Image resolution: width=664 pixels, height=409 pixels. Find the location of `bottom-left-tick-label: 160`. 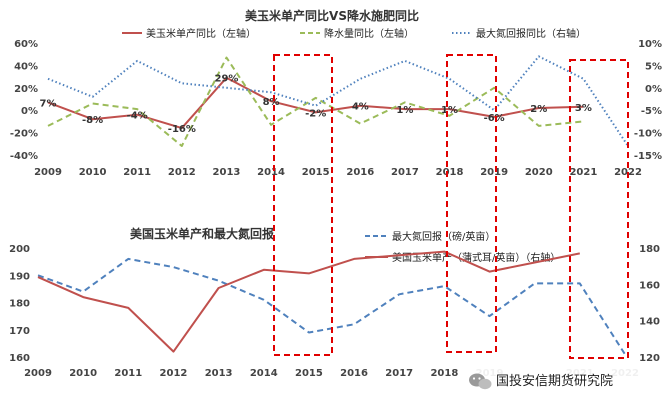

bottom-left-tick-label: 160 is located at coordinates (19, 358).